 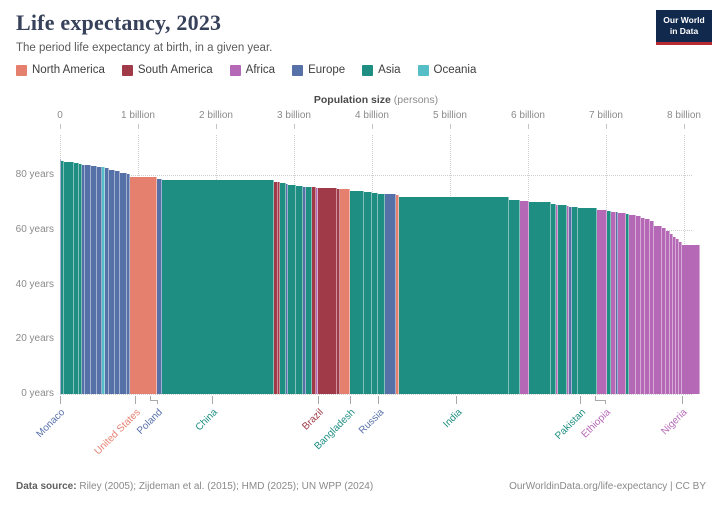 I want to click on bar-russia, so click(x=390, y=294).